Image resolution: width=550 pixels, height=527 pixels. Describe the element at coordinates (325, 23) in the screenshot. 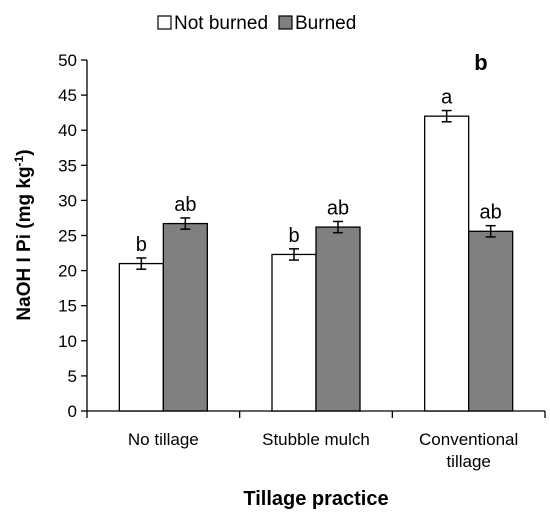

I see `legend-label: Burned` at that location.